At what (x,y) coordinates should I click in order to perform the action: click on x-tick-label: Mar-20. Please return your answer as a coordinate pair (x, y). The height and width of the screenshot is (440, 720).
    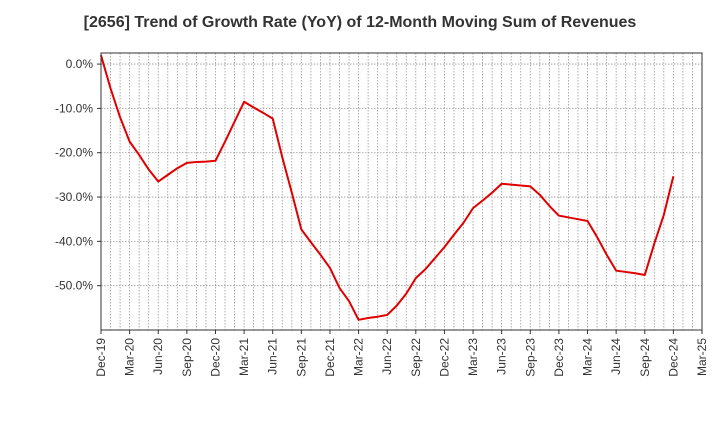
    Looking at the image, I should click on (130, 357).